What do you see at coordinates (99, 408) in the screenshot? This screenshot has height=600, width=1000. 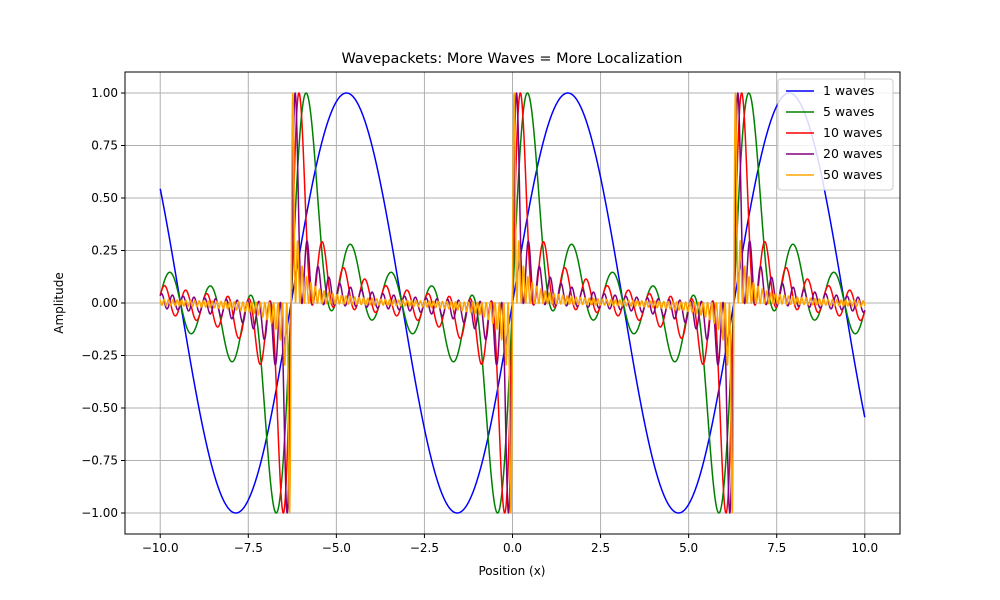 I see `y-tick-label: −0.50` at bounding box center [99, 408].